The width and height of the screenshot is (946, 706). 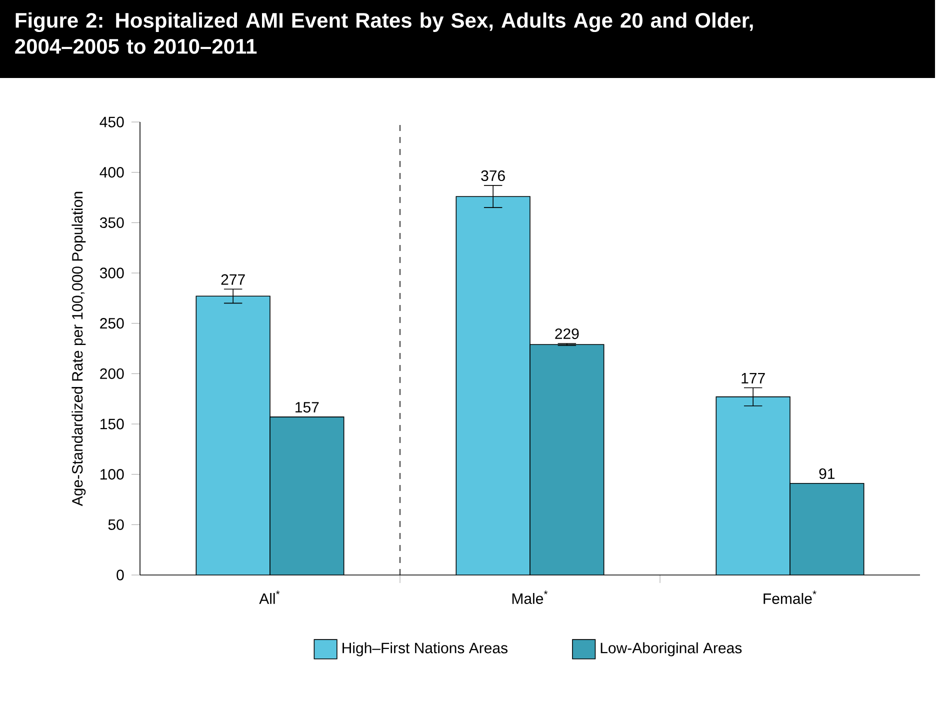 What do you see at coordinates (233, 279) in the screenshot?
I see `data-label: 277` at bounding box center [233, 279].